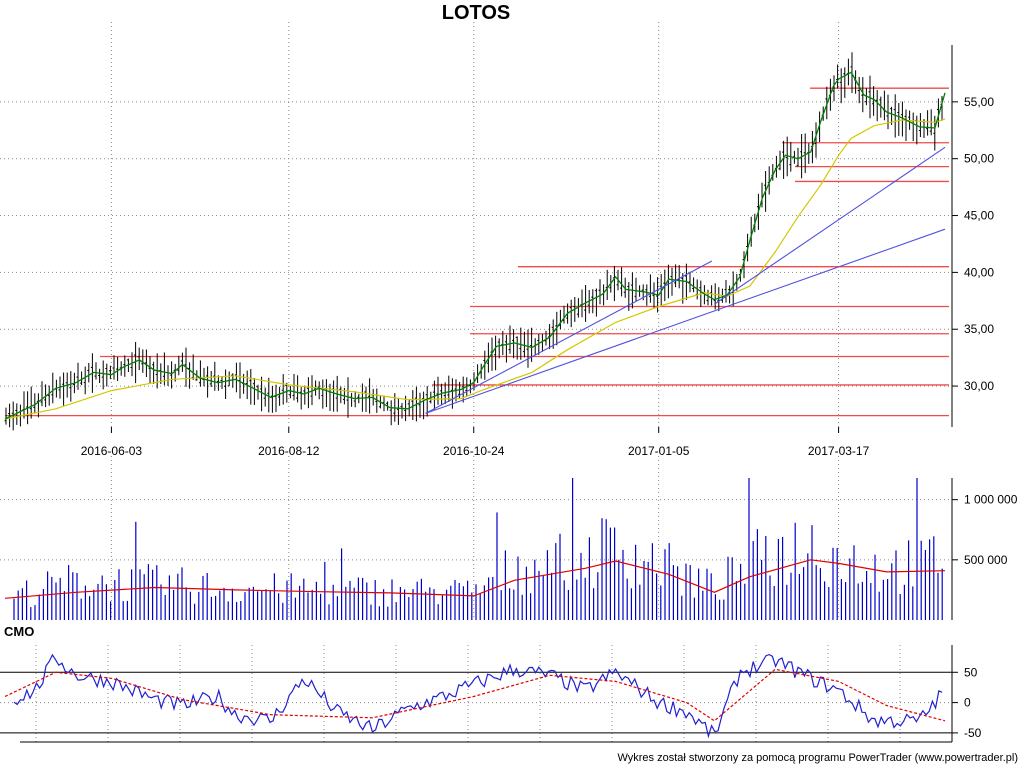  What do you see at coordinates (979, 386) in the screenshot?
I see `y-tick-label: 30,00` at bounding box center [979, 386].